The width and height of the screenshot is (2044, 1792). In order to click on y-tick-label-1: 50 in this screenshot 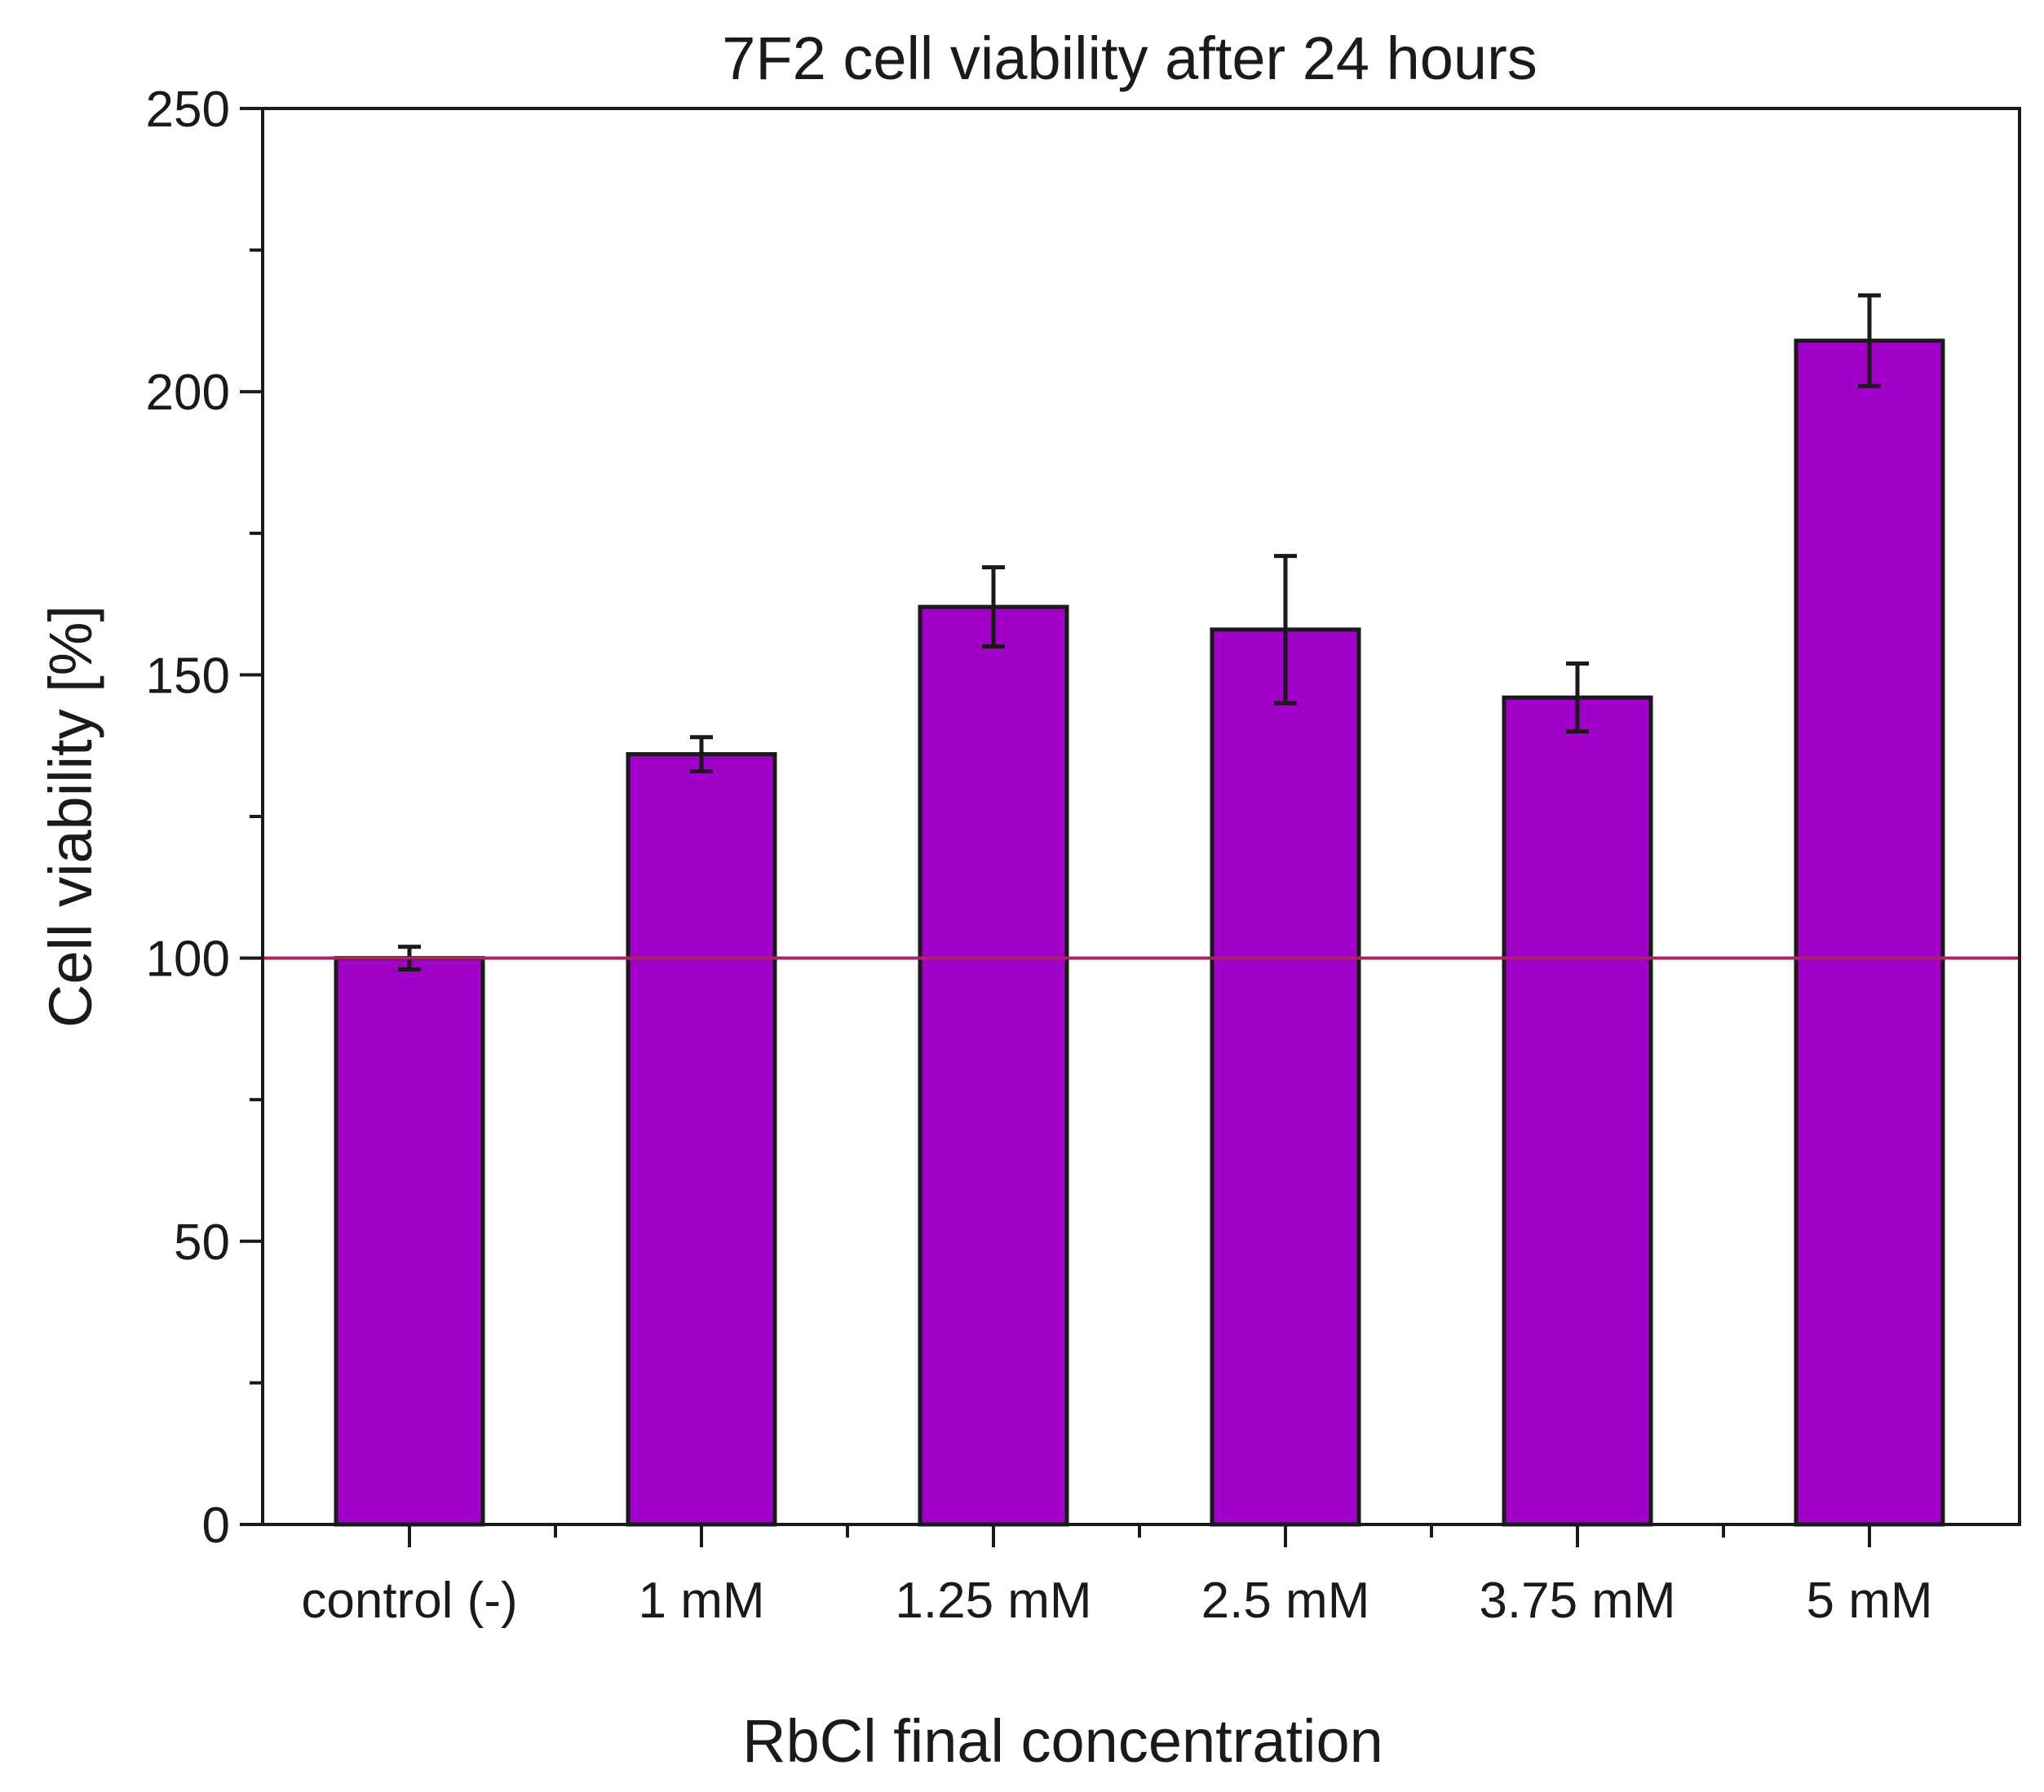, I will do `click(202, 1243)`.